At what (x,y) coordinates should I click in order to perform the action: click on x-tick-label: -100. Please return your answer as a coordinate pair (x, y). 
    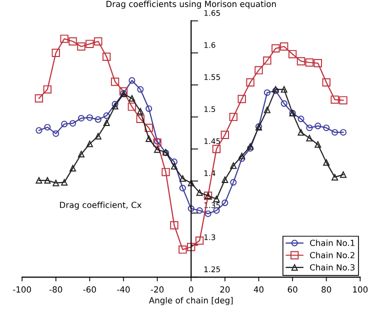
    Looking at the image, I should click on (22, 289).